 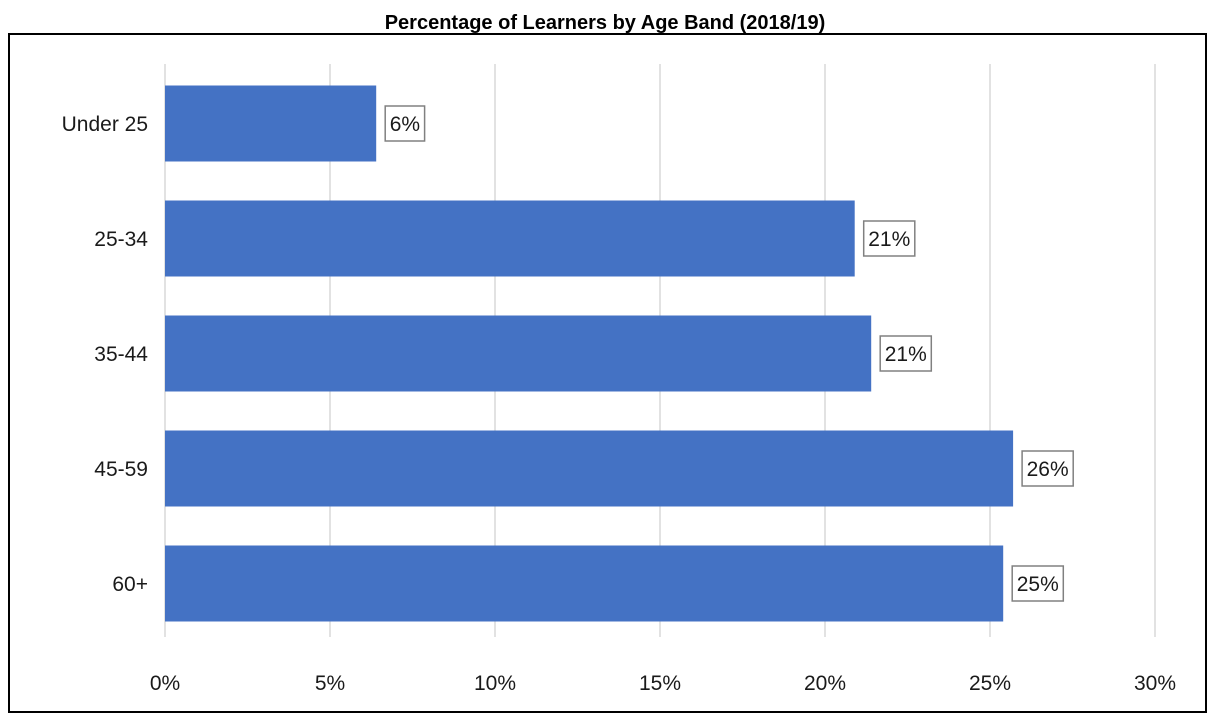 I want to click on x-tick-label: 5%, so click(x=330, y=683).